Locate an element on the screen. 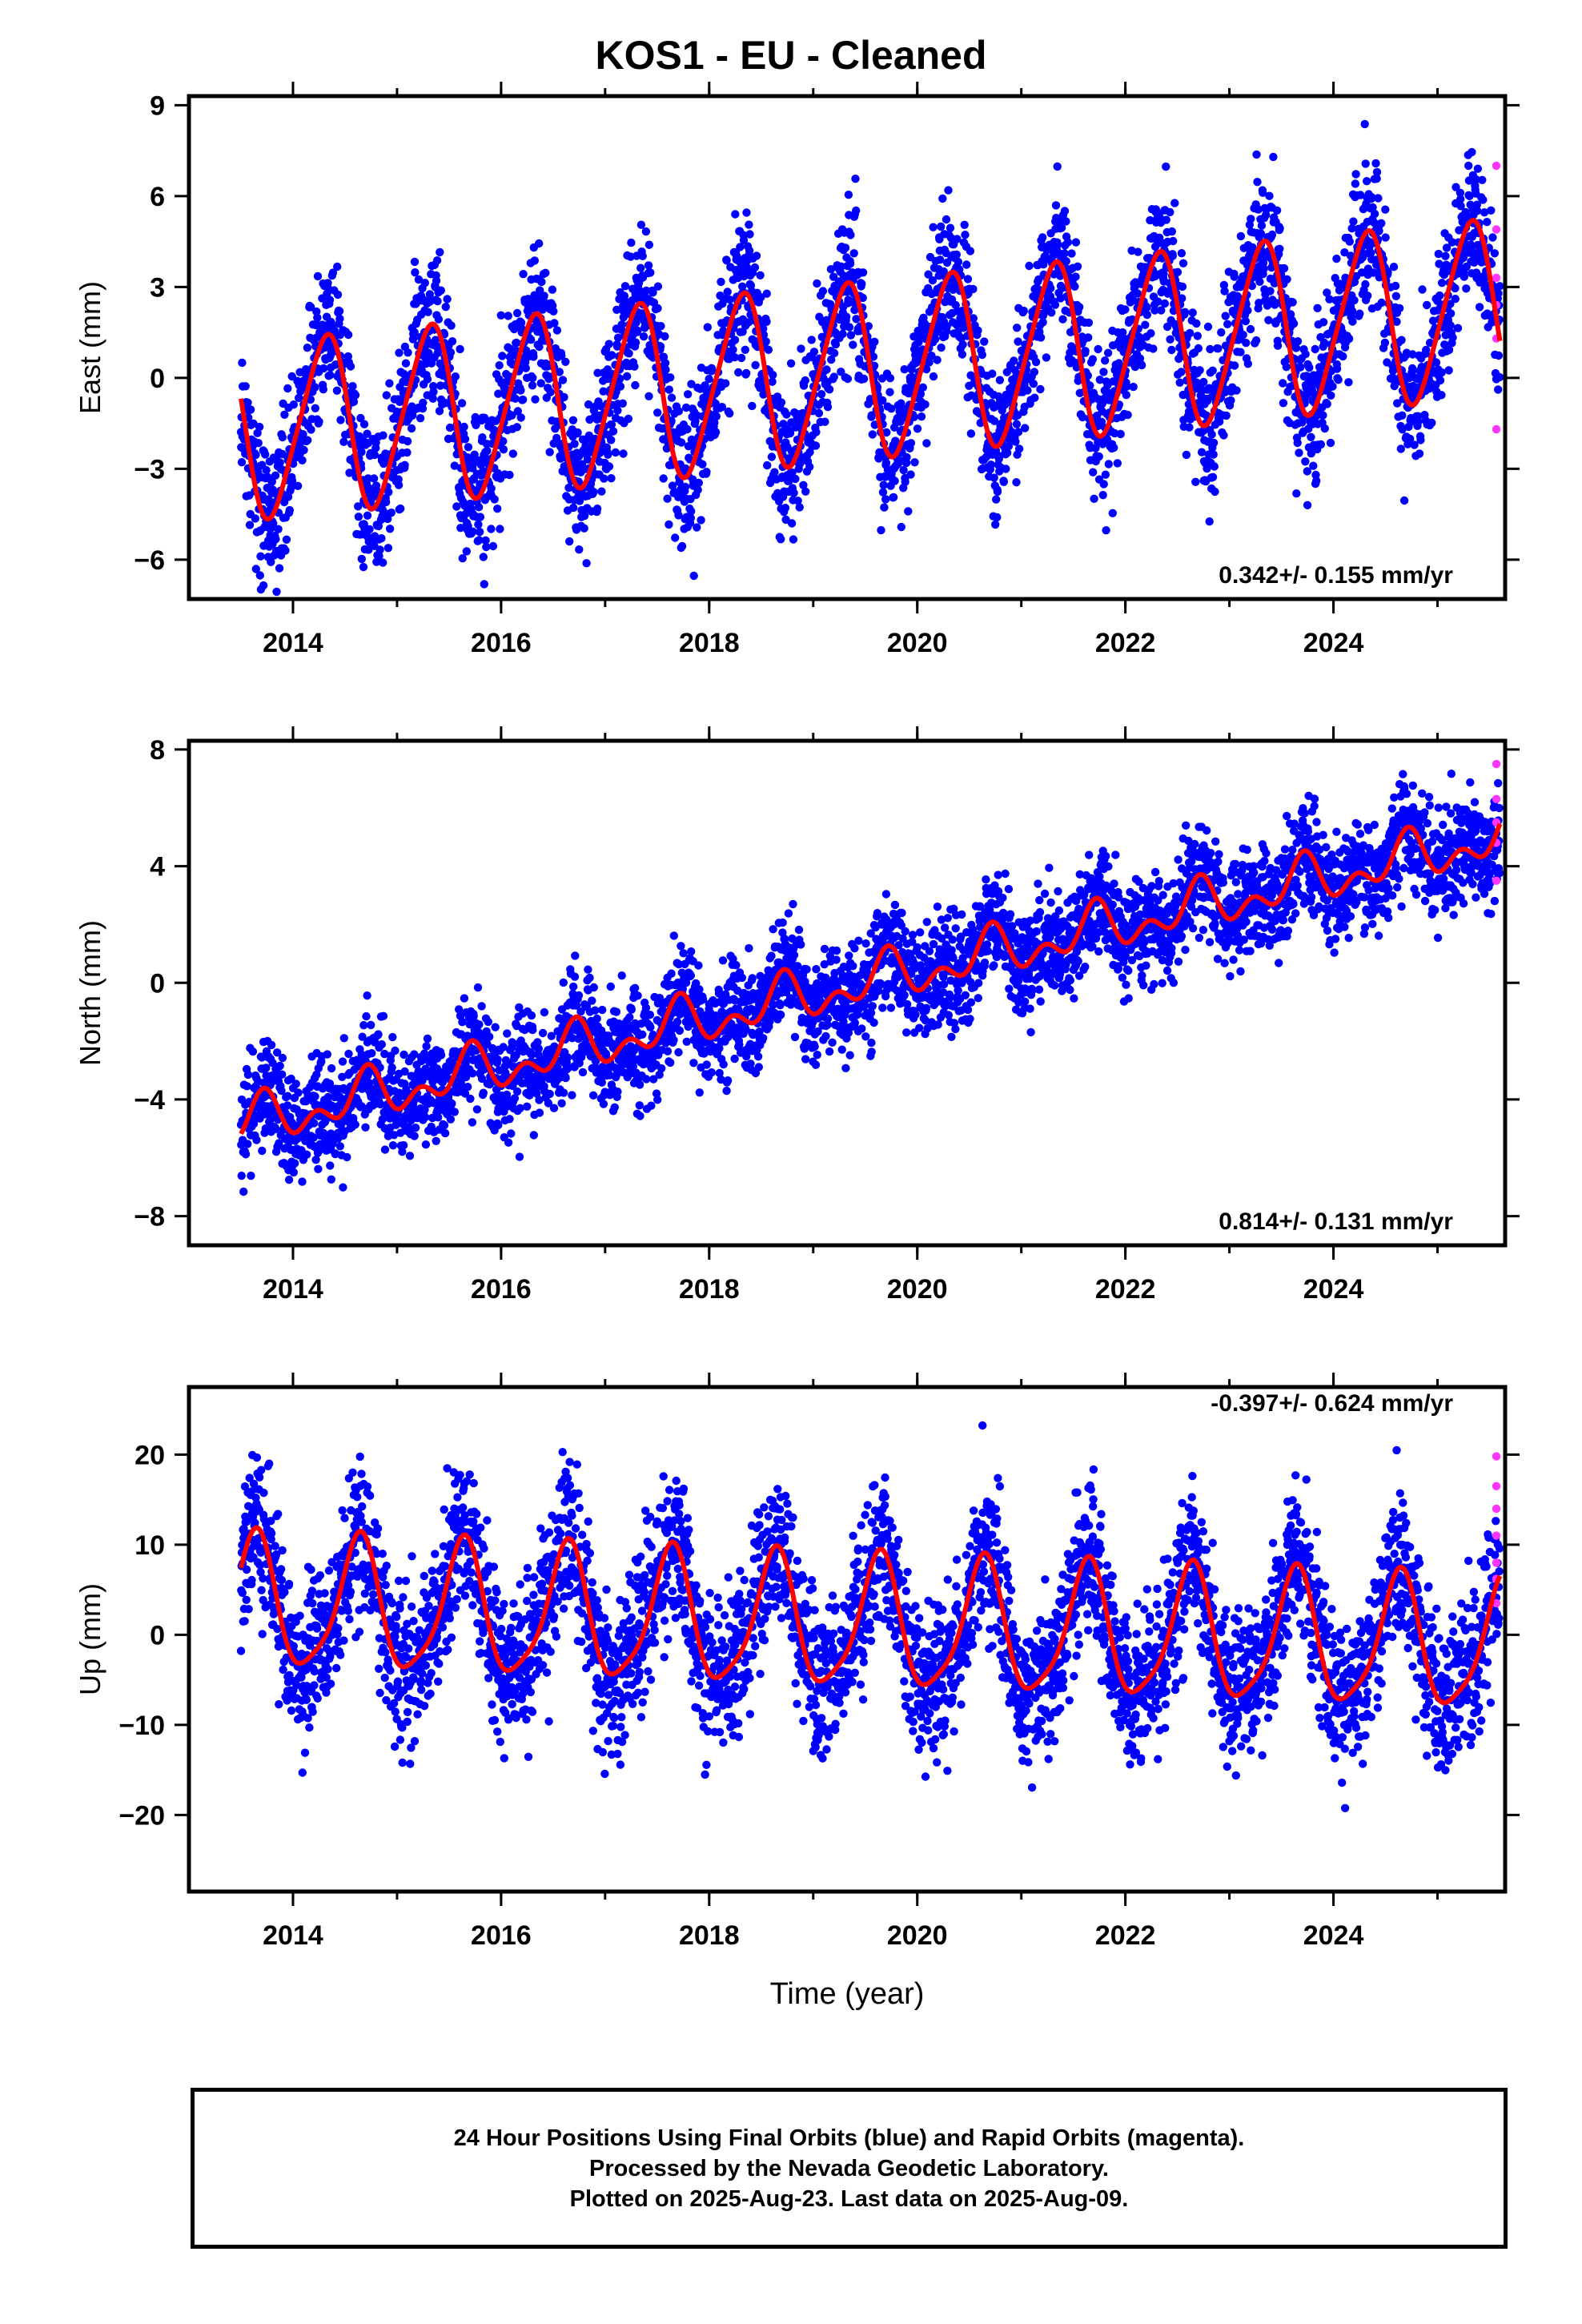 This screenshot has width=1582, height=2324. y-tick-label: −6 is located at coordinates (149, 560).